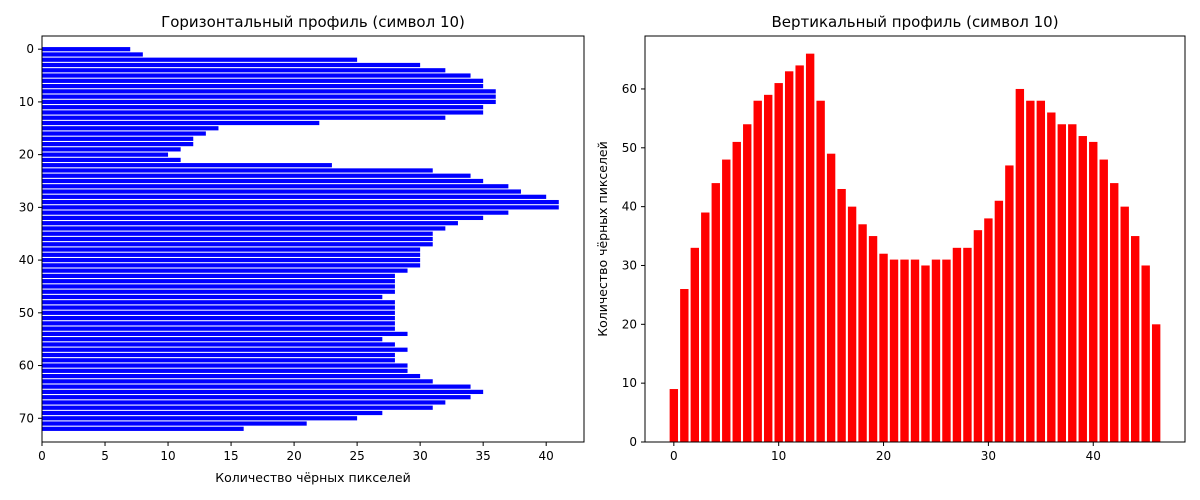  What do you see at coordinates (633, 442) in the screenshot?
I see `y-tick-label: 0` at bounding box center [633, 442].